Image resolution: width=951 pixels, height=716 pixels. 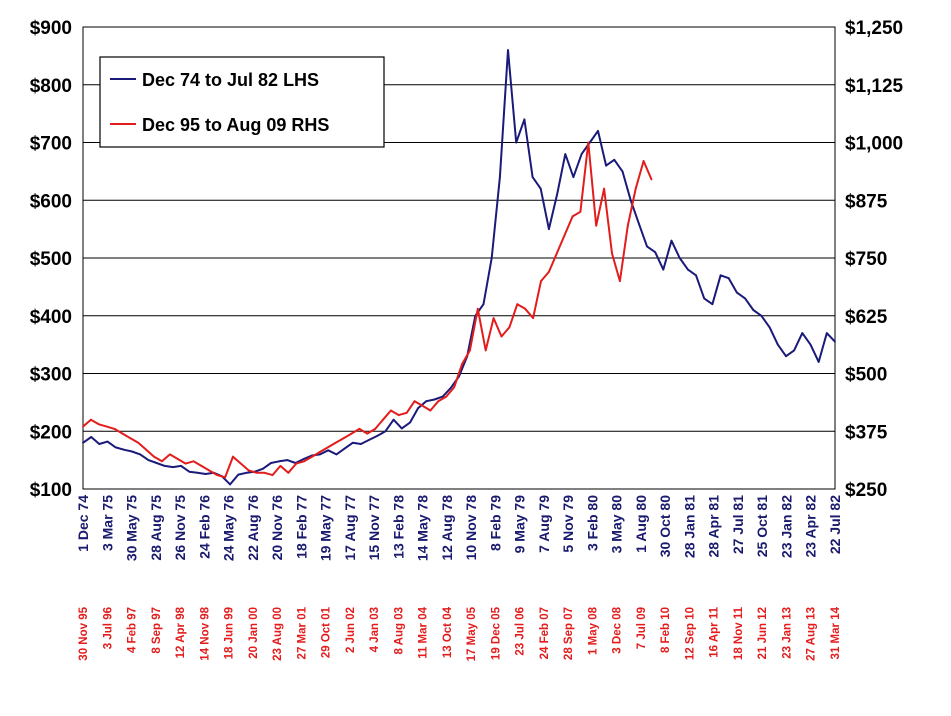 What do you see at coordinates (738, 524) in the screenshot?
I see `x-top-tick-label: 27 Jul 81` at bounding box center [738, 524].